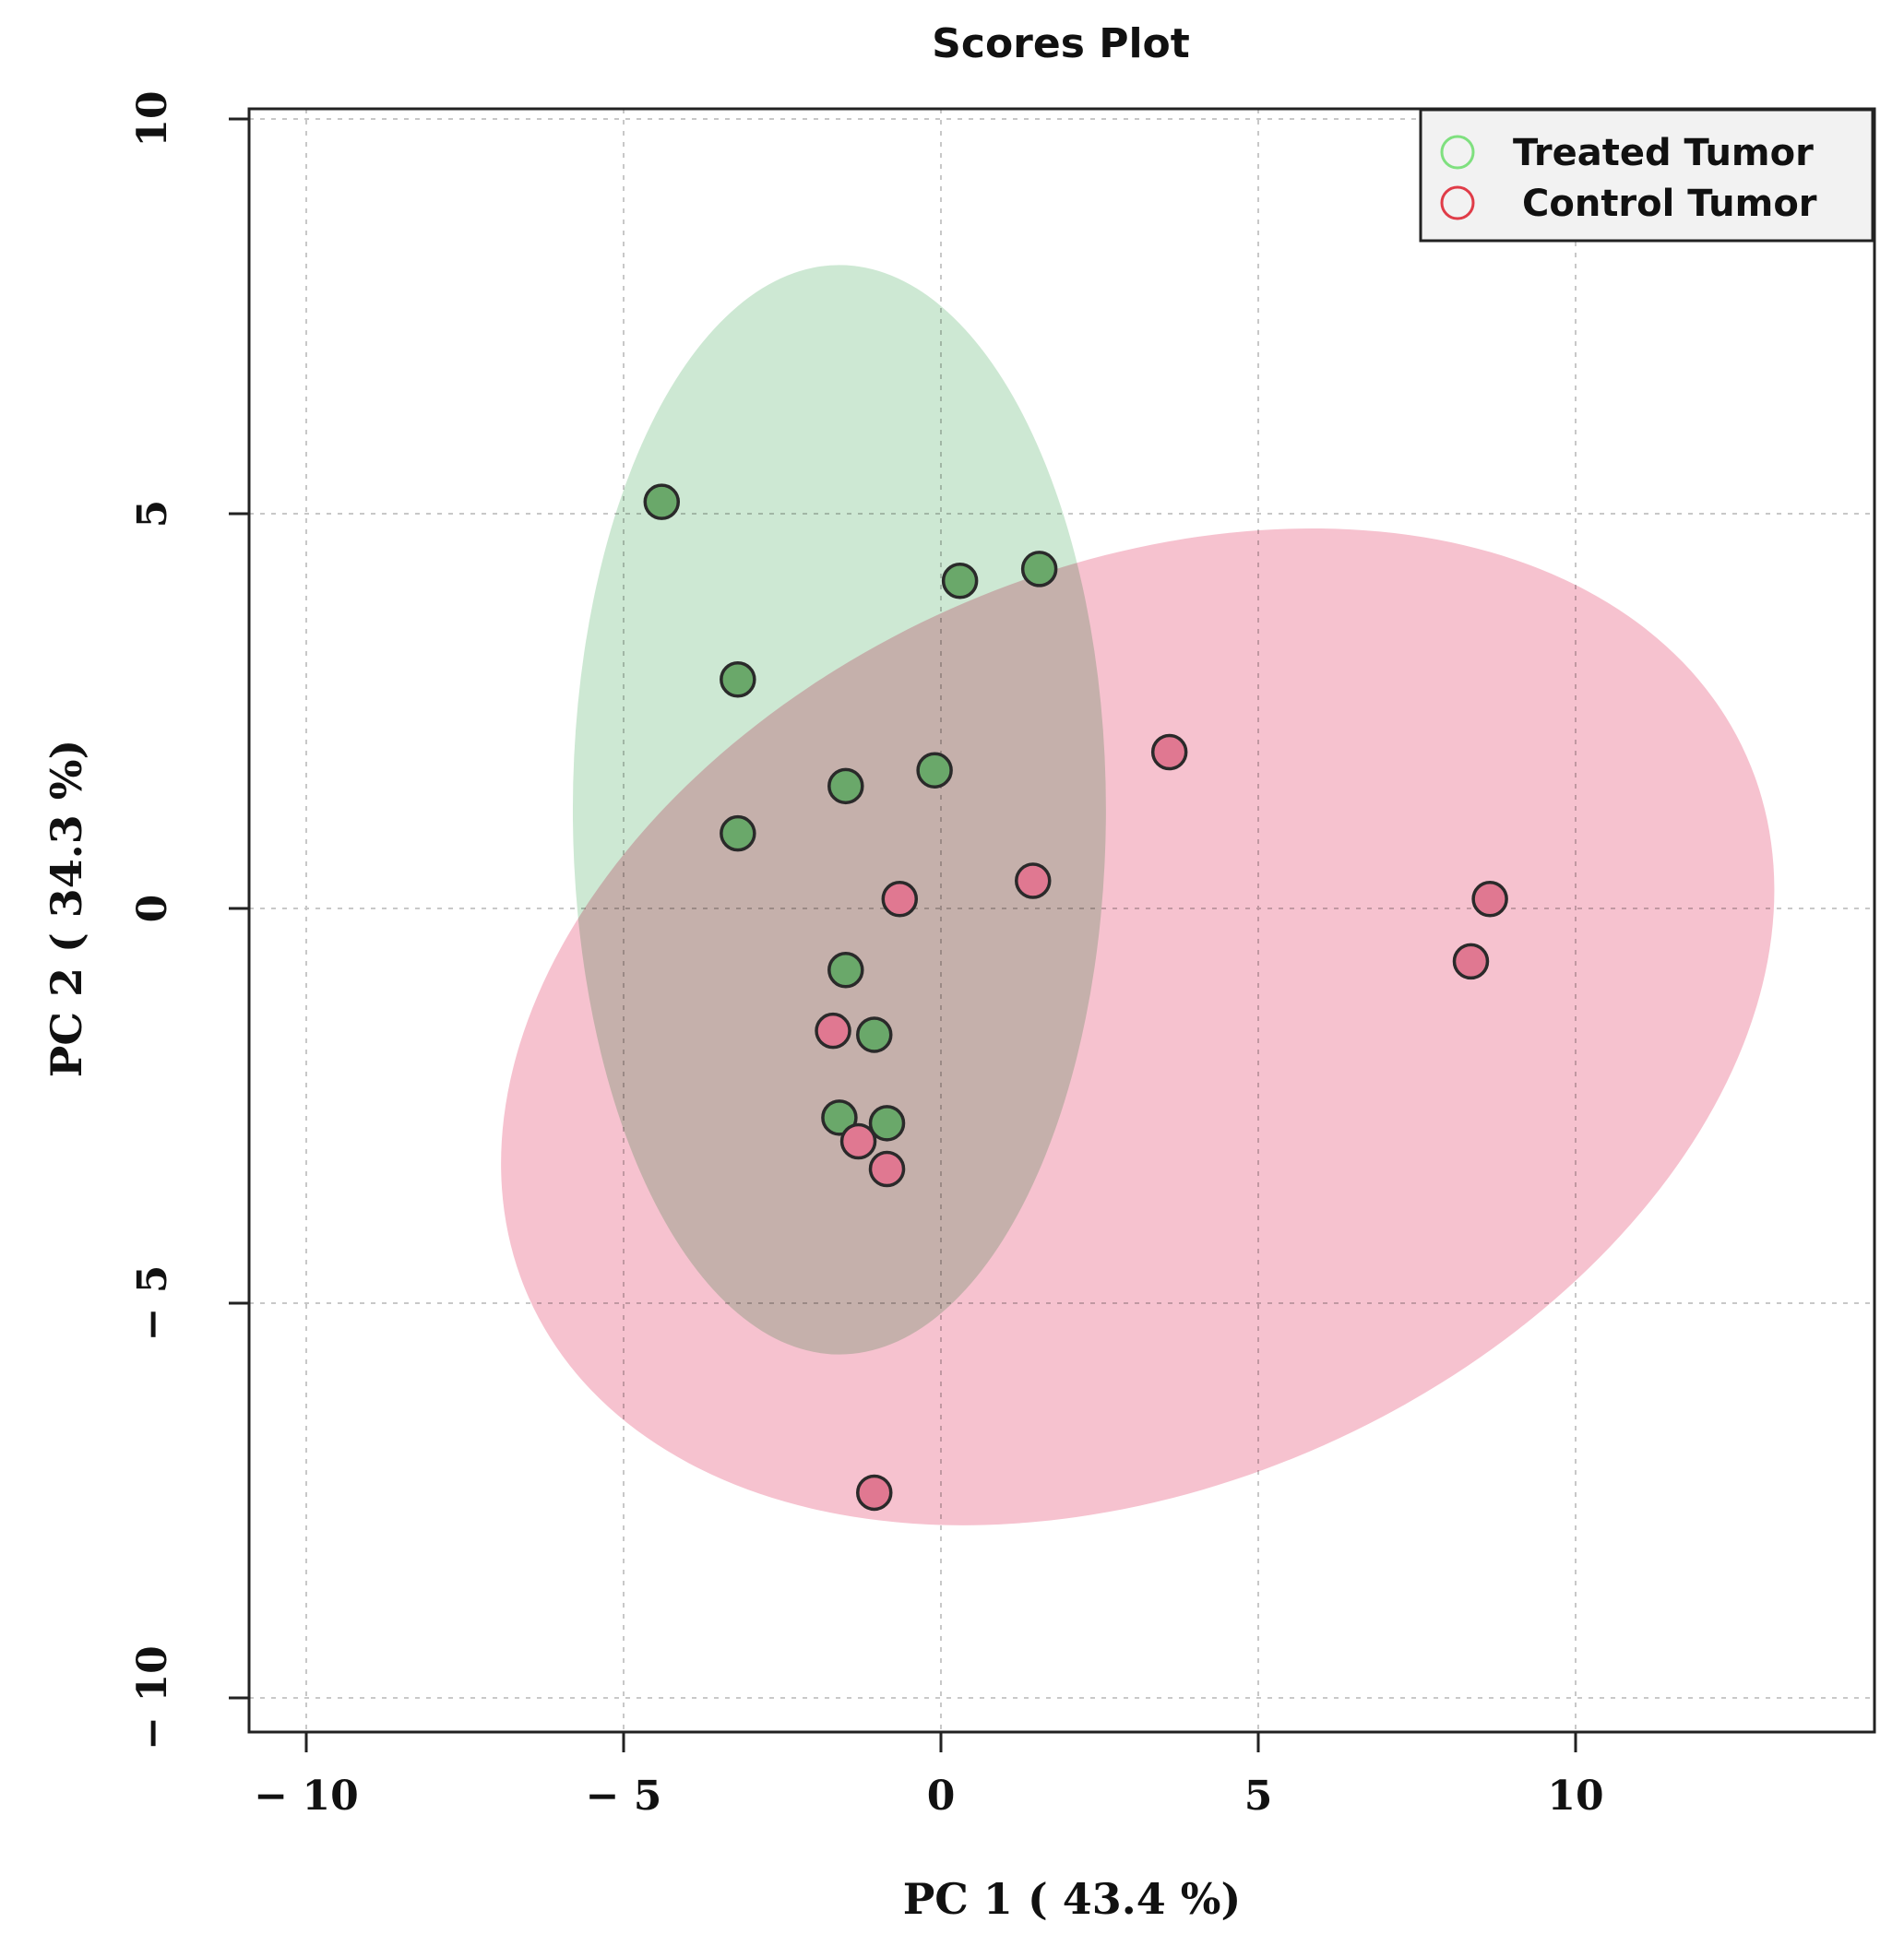 The height and width of the screenshot is (1946, 1904). What do you see at coordinates (152, 1697) in the screenshot?
I see `y-tick-label-0: − 10` at bounding box center [152, 1697].